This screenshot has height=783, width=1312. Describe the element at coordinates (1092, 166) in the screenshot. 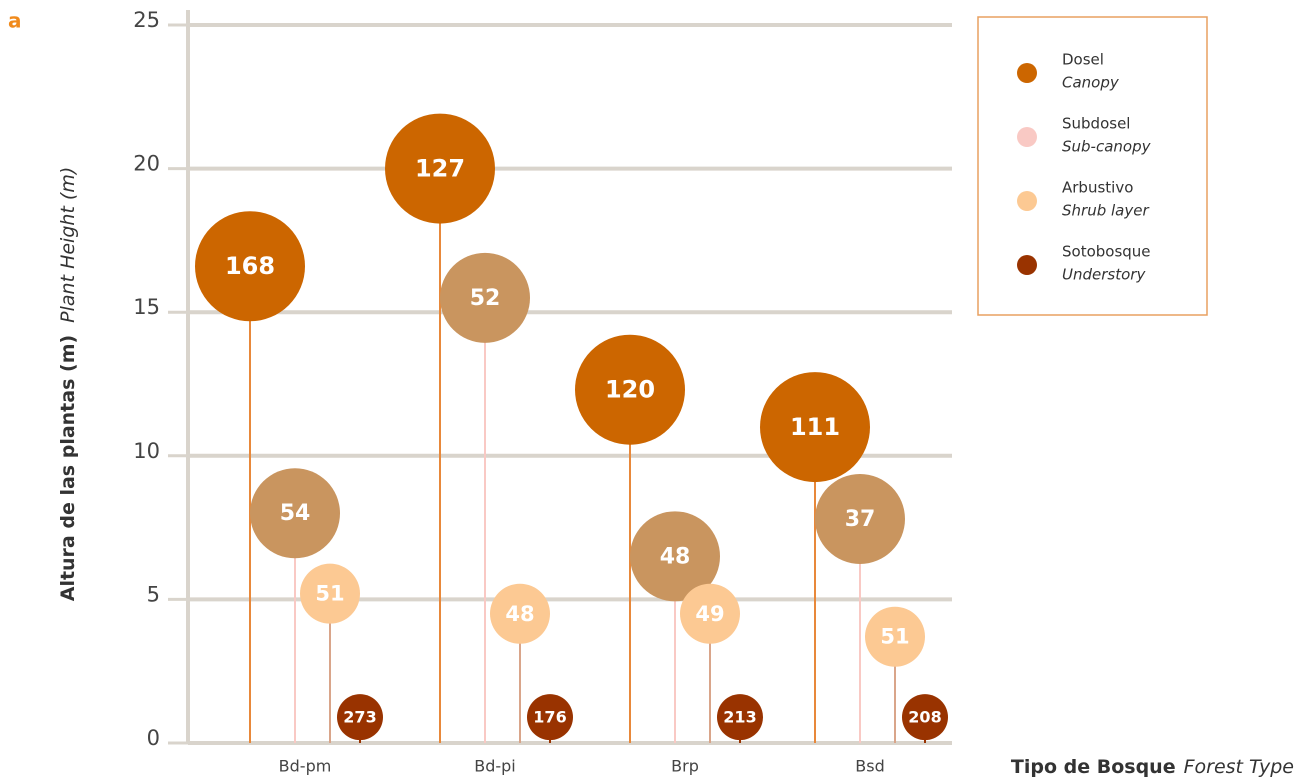

I see `legend-box` at that location.